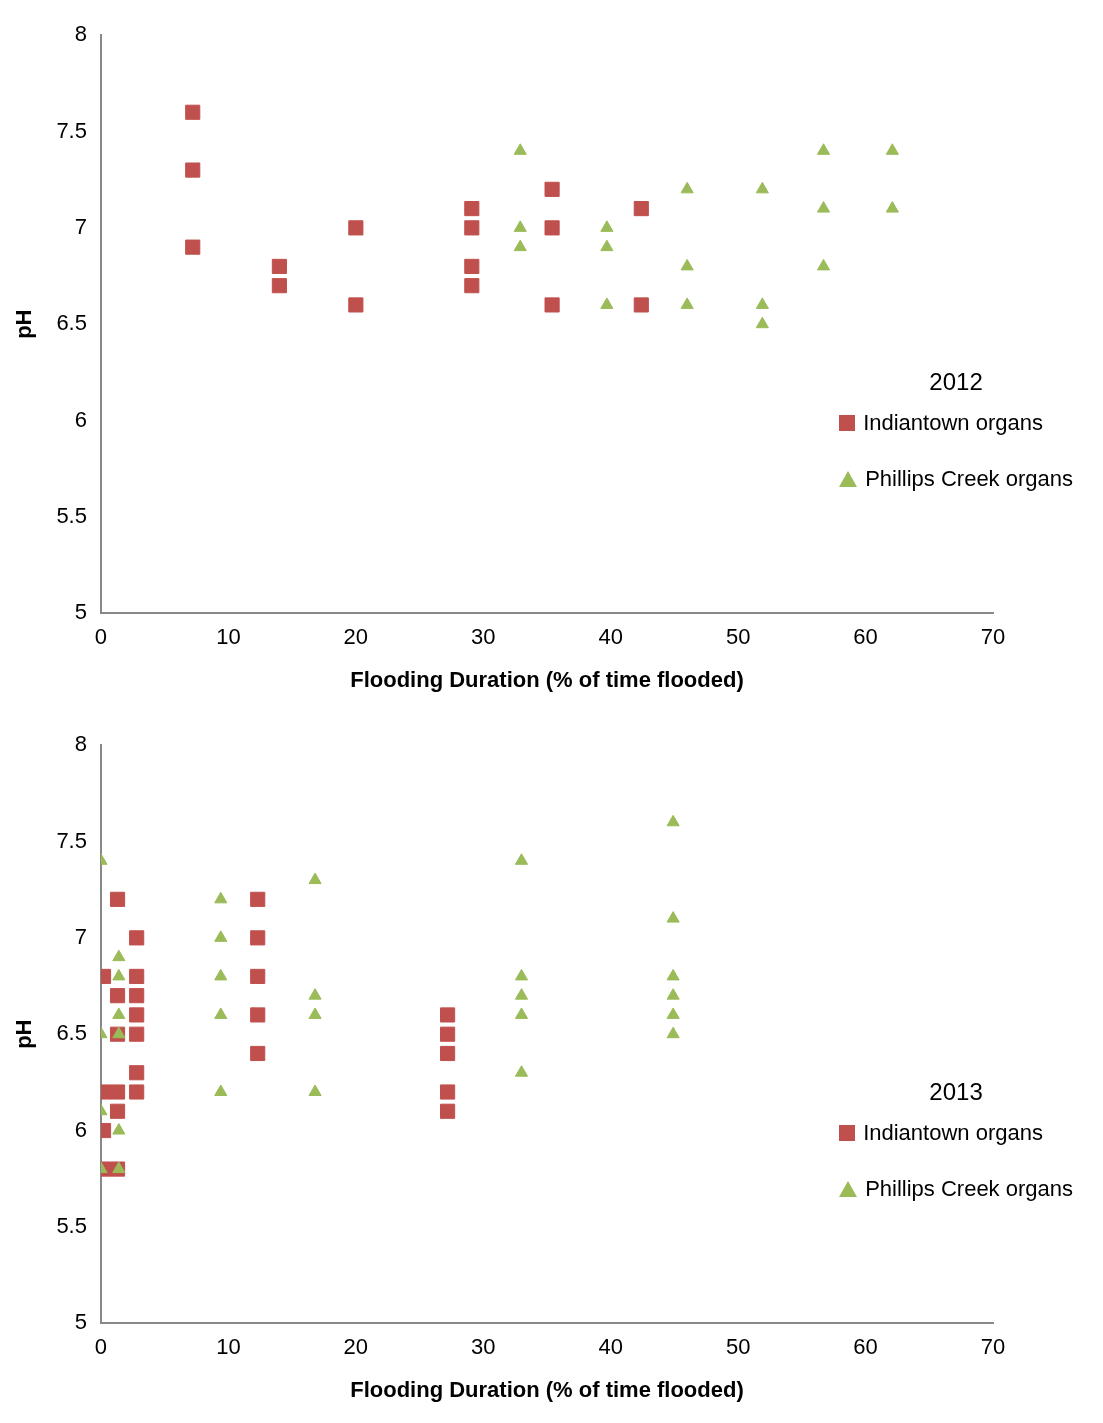 This screenshot has height=1423, width=1103. What do you see at coordinates (356, 1347) in the screenshot?
I see `x-tick-label: 20` at bounding box center [356, 1347].